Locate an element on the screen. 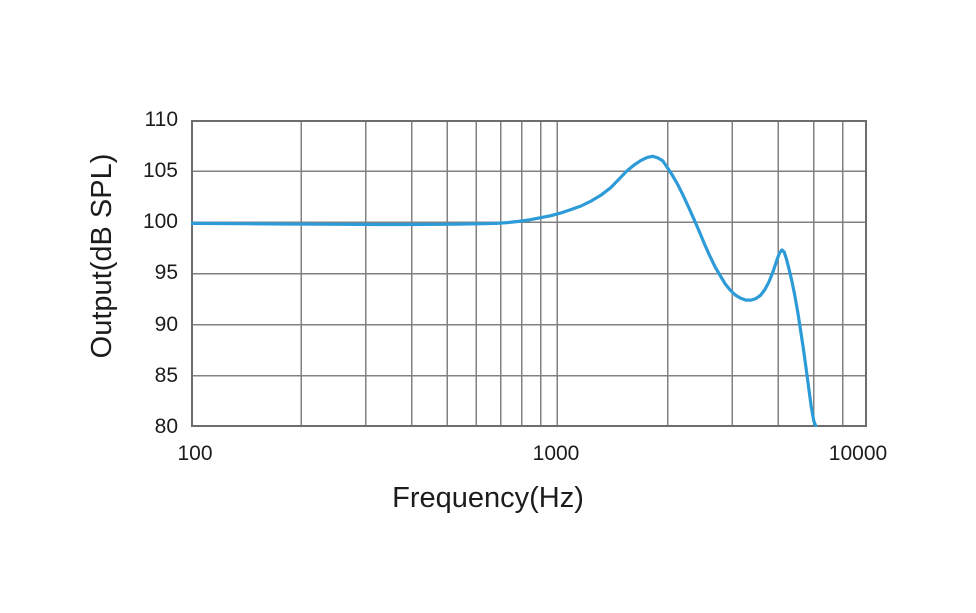 This screenshot has height=613, width=976. y-tick-85: 85 is located at coordinates (166, 375).